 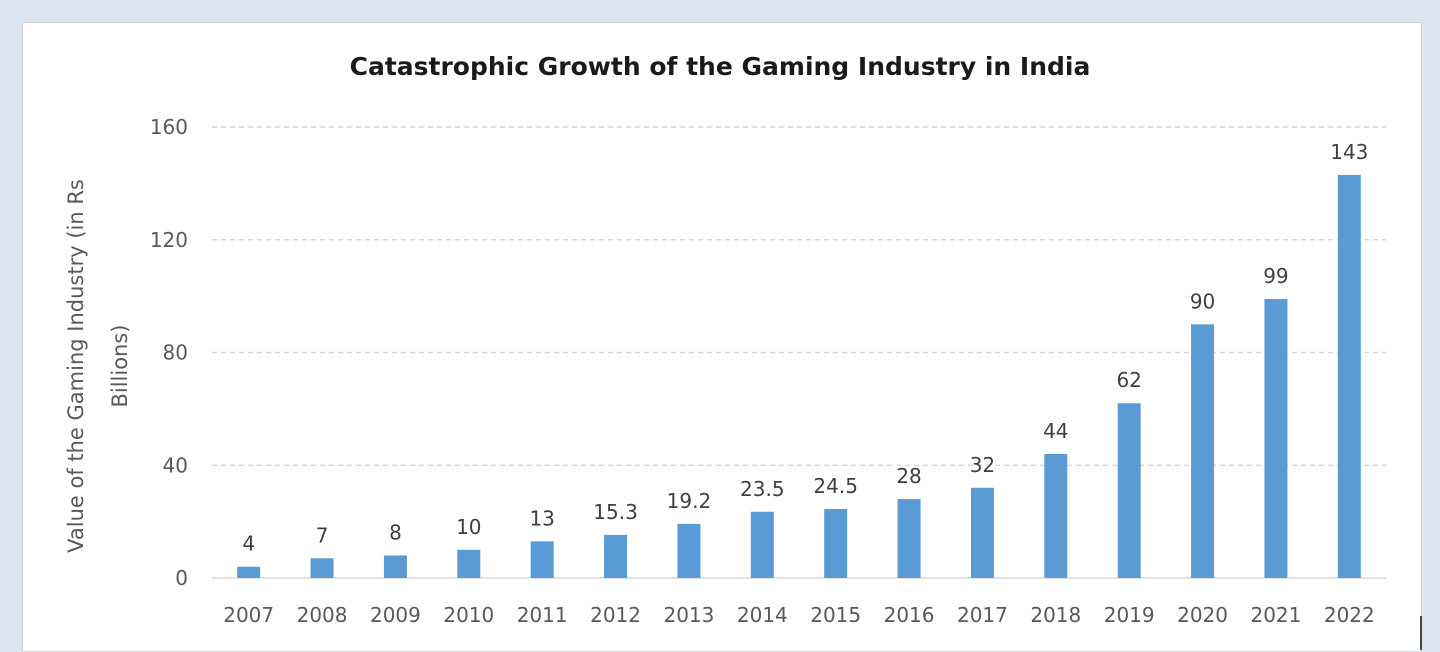 What do you see at coordinates (615, 615) in the screenshot?
I see `x-tick-label: 2012` at bounding box center [615, 615].